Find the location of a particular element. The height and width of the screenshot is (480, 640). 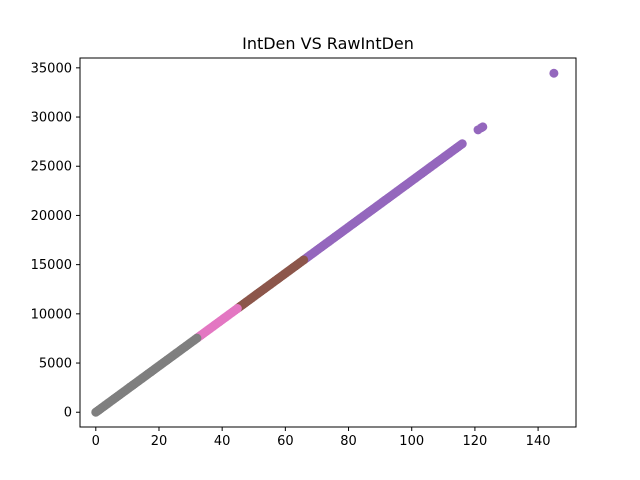

y-axis-ticks: 0 5000 10000 15000 20000 25000 30000 35000 is located at coordinates (55, 241).